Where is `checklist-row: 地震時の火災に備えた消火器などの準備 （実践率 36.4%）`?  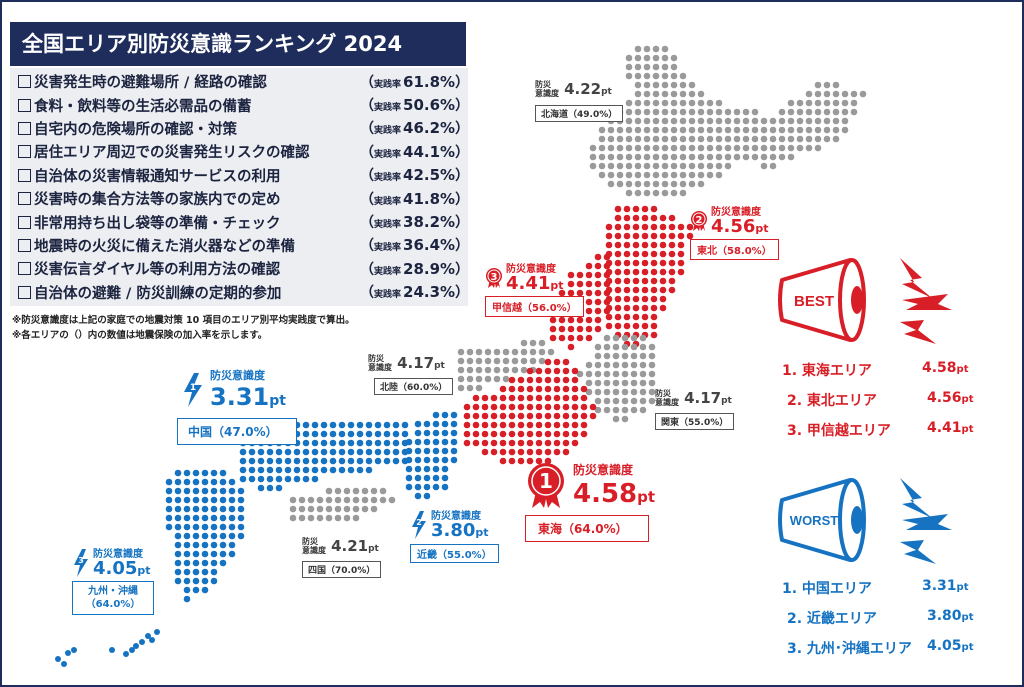
checklist-row: 地震時の火災に備えた消火器などの準備 （実践率 36.4%） is located at coordinates (244, 245).